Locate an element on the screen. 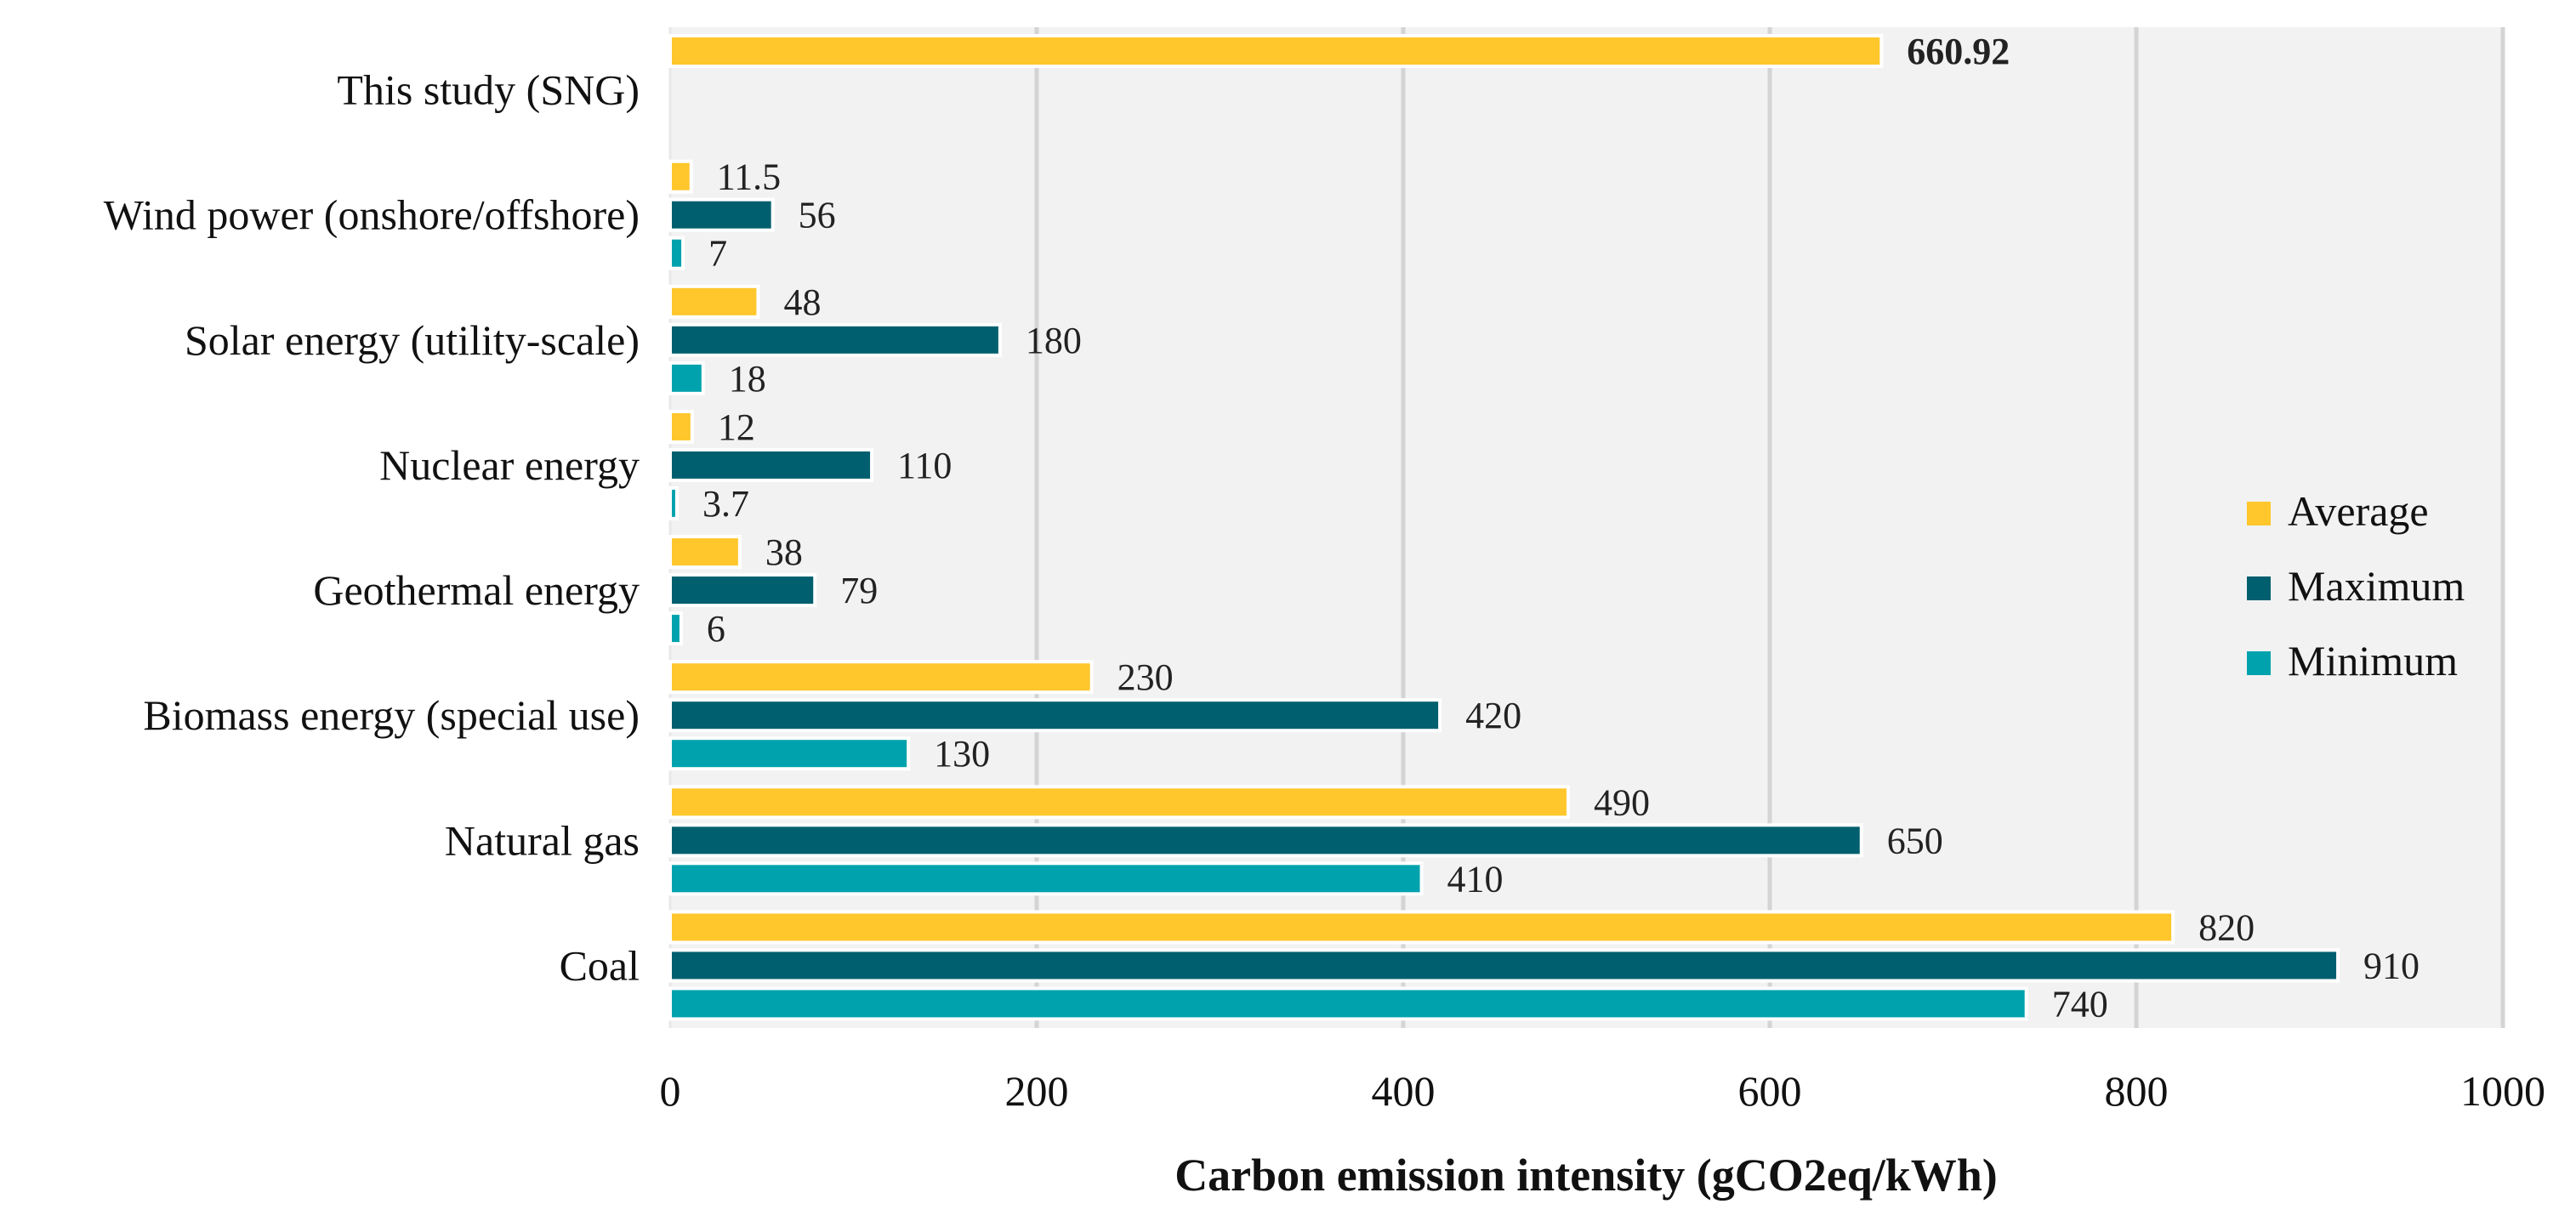 Image resolution: width=2576 pixels, height=1221 pixels. legend-label-minimum: Minimum is located at coordinates (2373, 660).